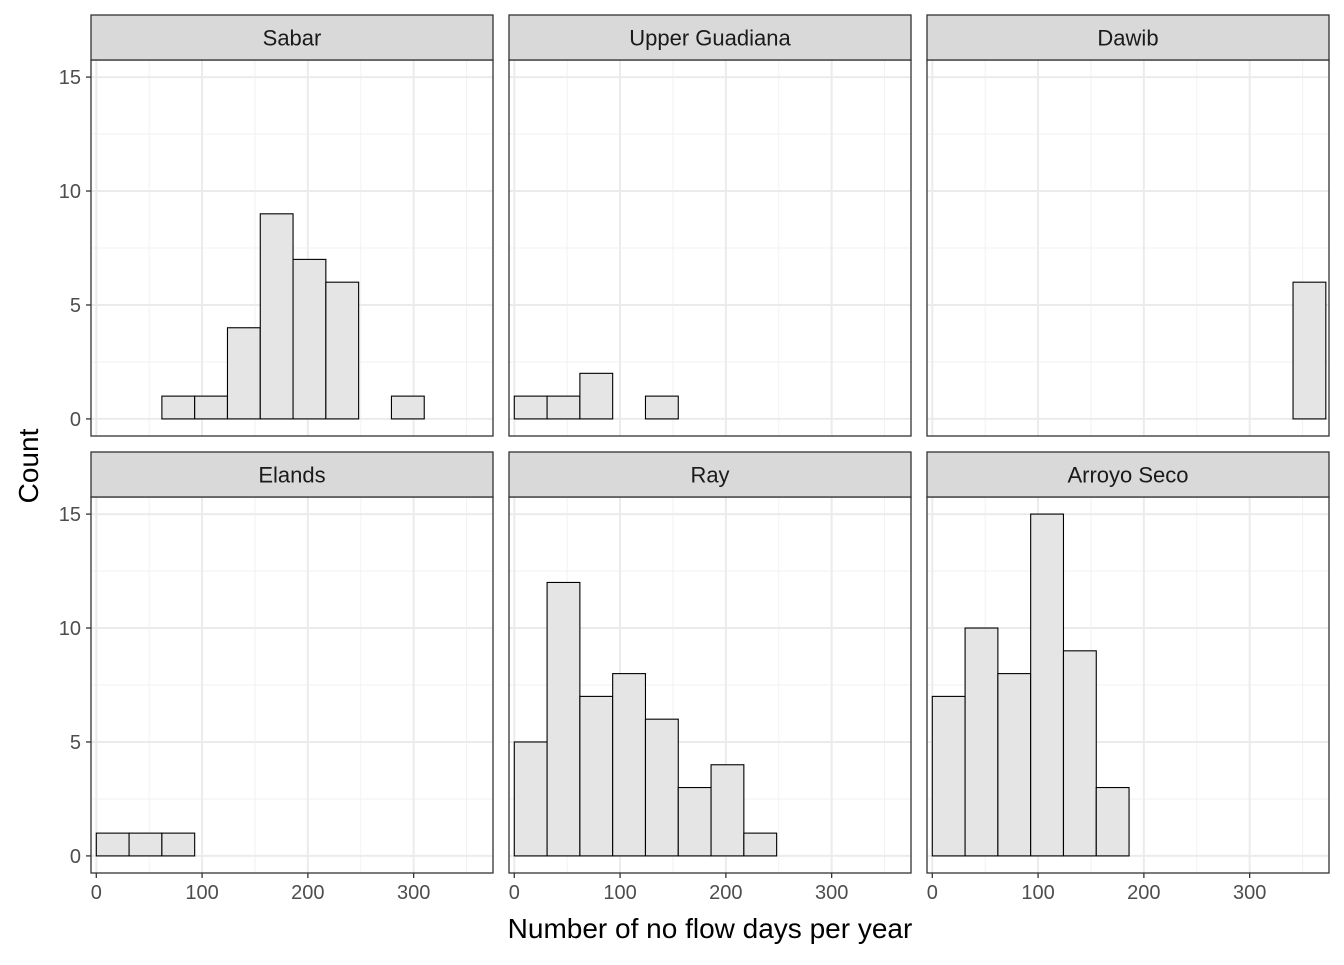 This screenshot has height=965, width=1344. I want to click on facet-strip-label: Elands, so click(291, 475).